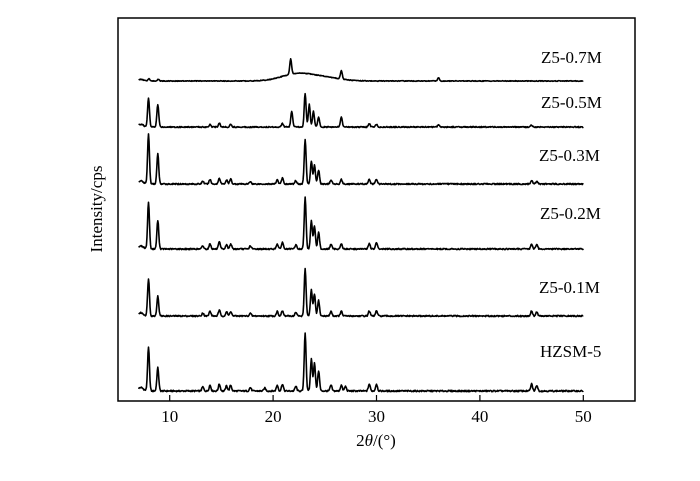  Describe the element at coordinates (169, 416) in the screenshot. I see `x-tick-label: 10` at that location.